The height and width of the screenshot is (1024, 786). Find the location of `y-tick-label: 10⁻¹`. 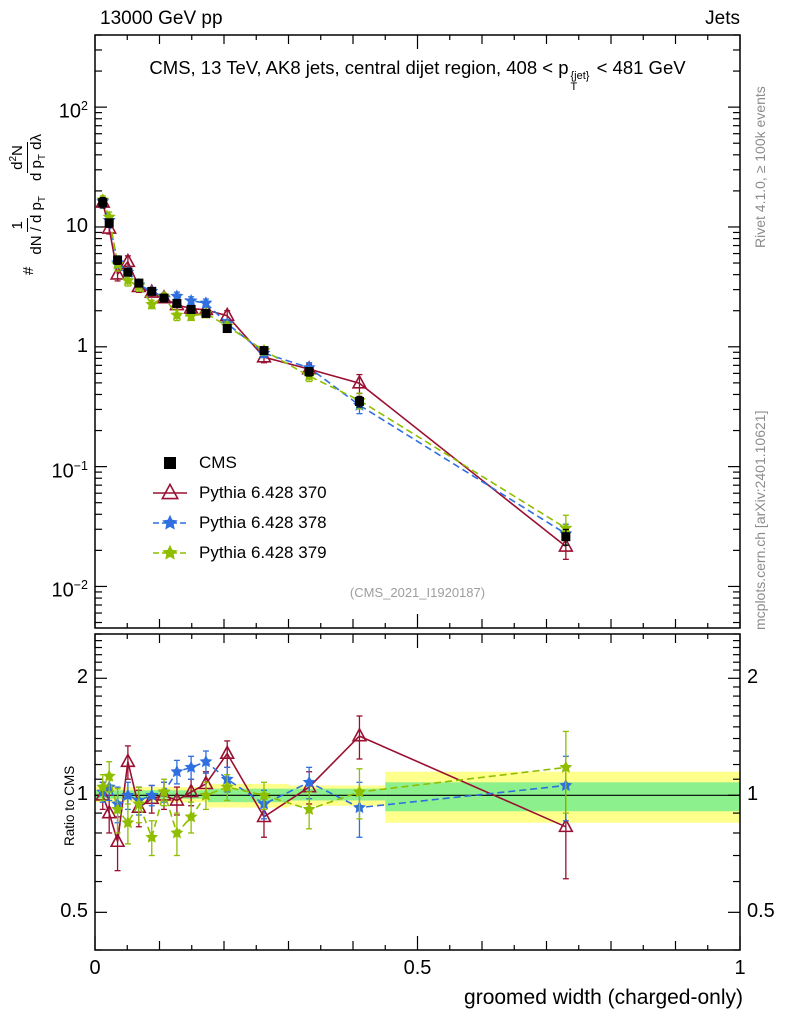

y-tick-label: 10⁻¹ is located at coordinates (69, 470).